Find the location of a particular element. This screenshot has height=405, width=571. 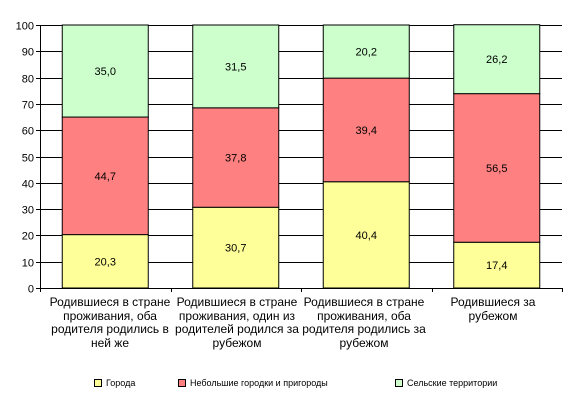

data-label-s2-c1: 31,5 is located at coordinates (235, 67).